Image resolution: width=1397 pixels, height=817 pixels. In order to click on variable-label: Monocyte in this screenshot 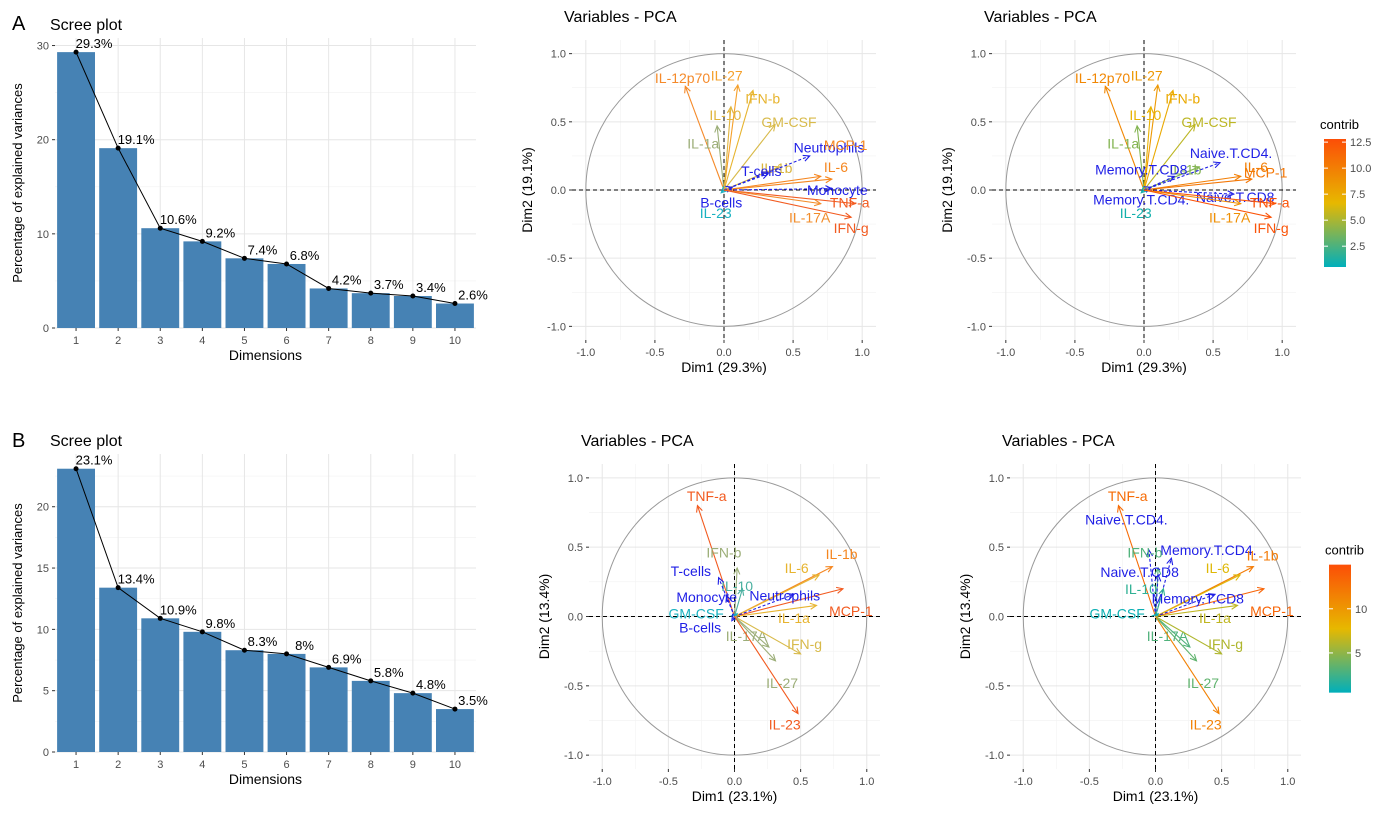, I will do `click(837, 190)`.